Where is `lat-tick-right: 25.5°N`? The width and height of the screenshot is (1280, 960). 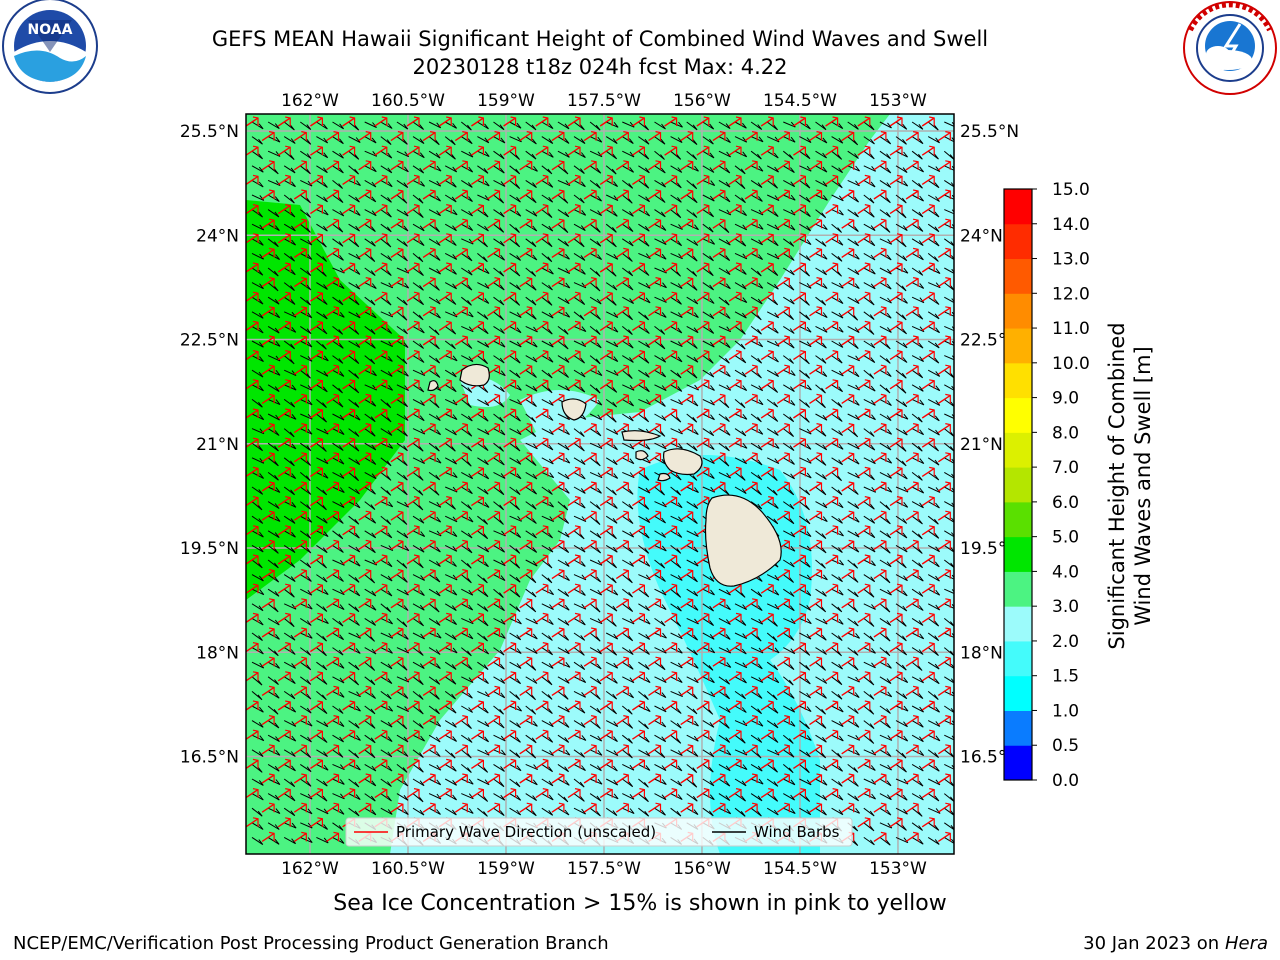 lat-tick-right: 25.5°N is located at coordinates (989, 132).